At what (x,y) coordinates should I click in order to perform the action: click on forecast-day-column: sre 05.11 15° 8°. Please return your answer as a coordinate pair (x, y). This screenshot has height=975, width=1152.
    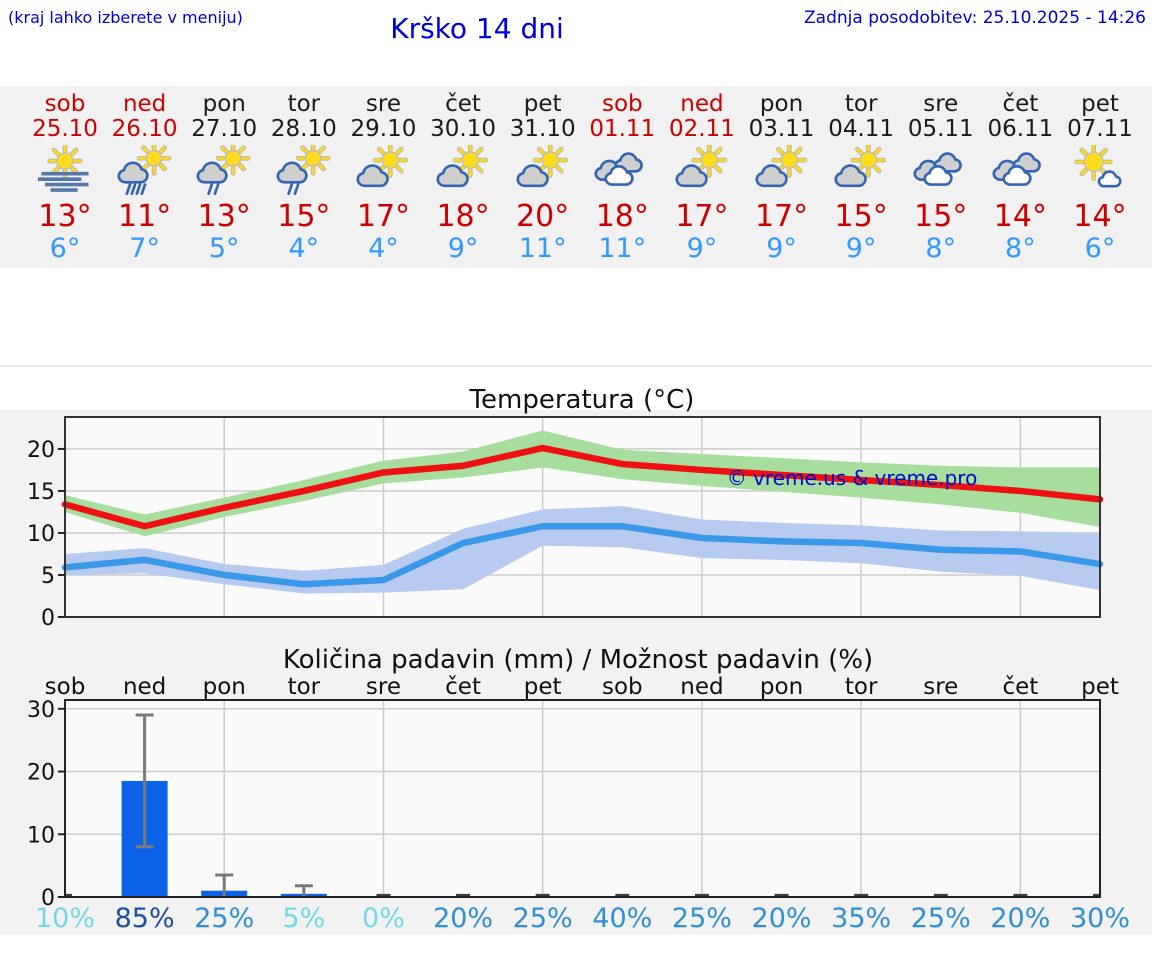
    Looking at the image, I should click on (941, 175).